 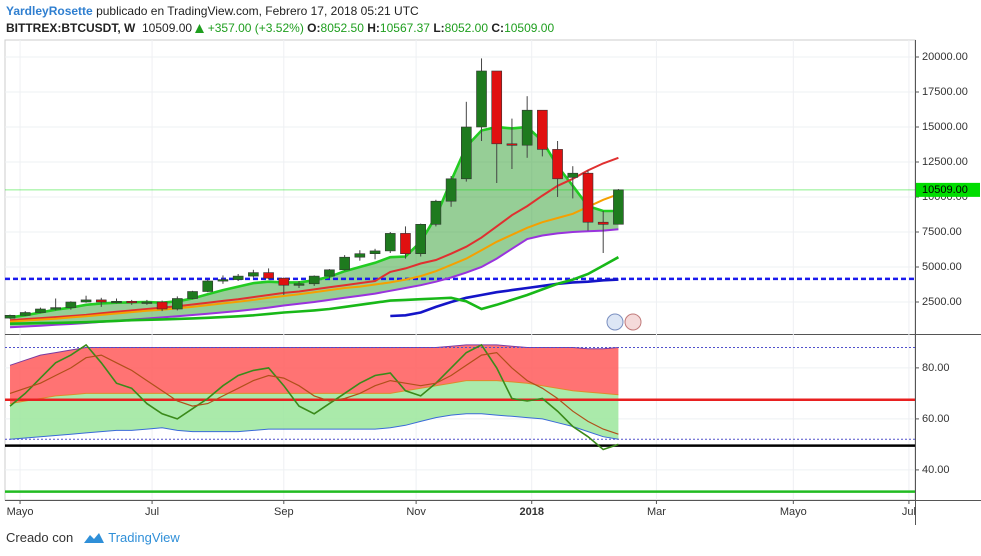 I want to click on ohlc-label: H:, so click(x=373, y=28).